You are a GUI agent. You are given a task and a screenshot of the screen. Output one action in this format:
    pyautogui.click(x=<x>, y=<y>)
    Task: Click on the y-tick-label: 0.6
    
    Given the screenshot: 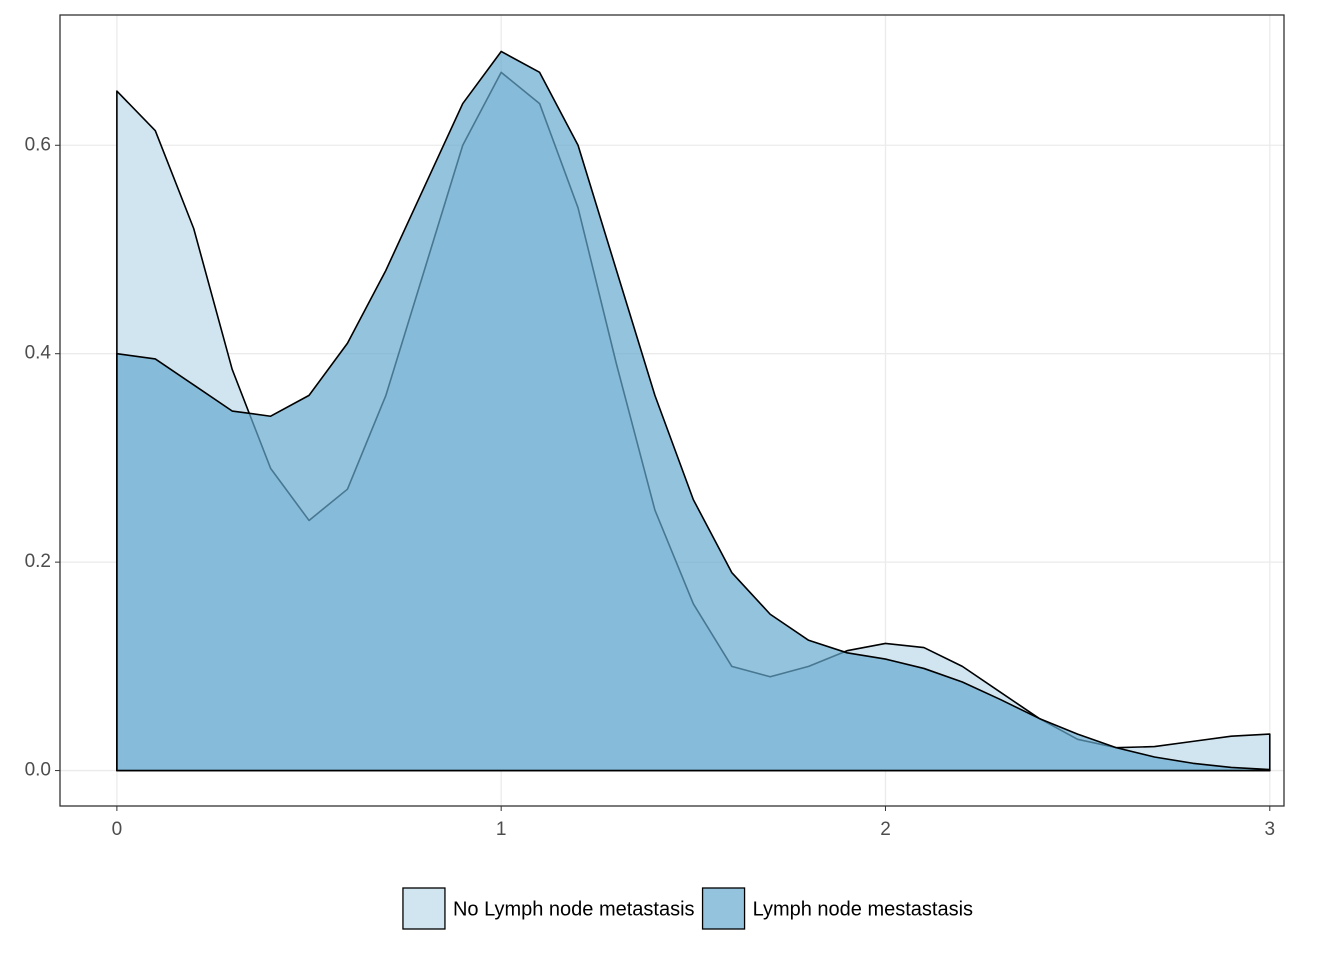 What is the action you would take?
    pyautogui.click(x=38, y=144)
    